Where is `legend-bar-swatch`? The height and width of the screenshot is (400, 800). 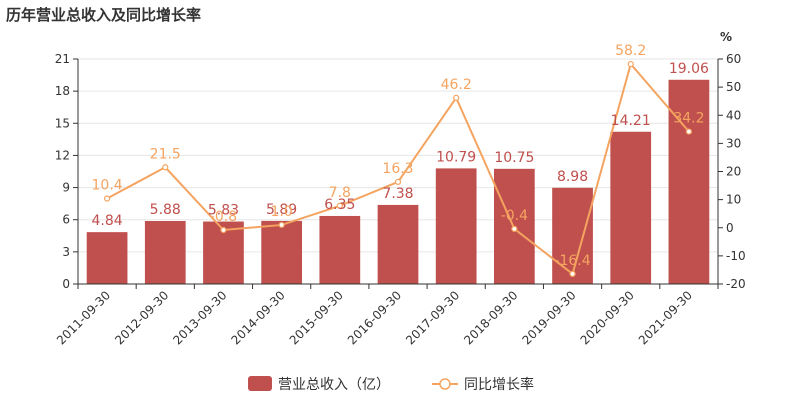 legend-bar-swatch is located at coordinates (260, 383).